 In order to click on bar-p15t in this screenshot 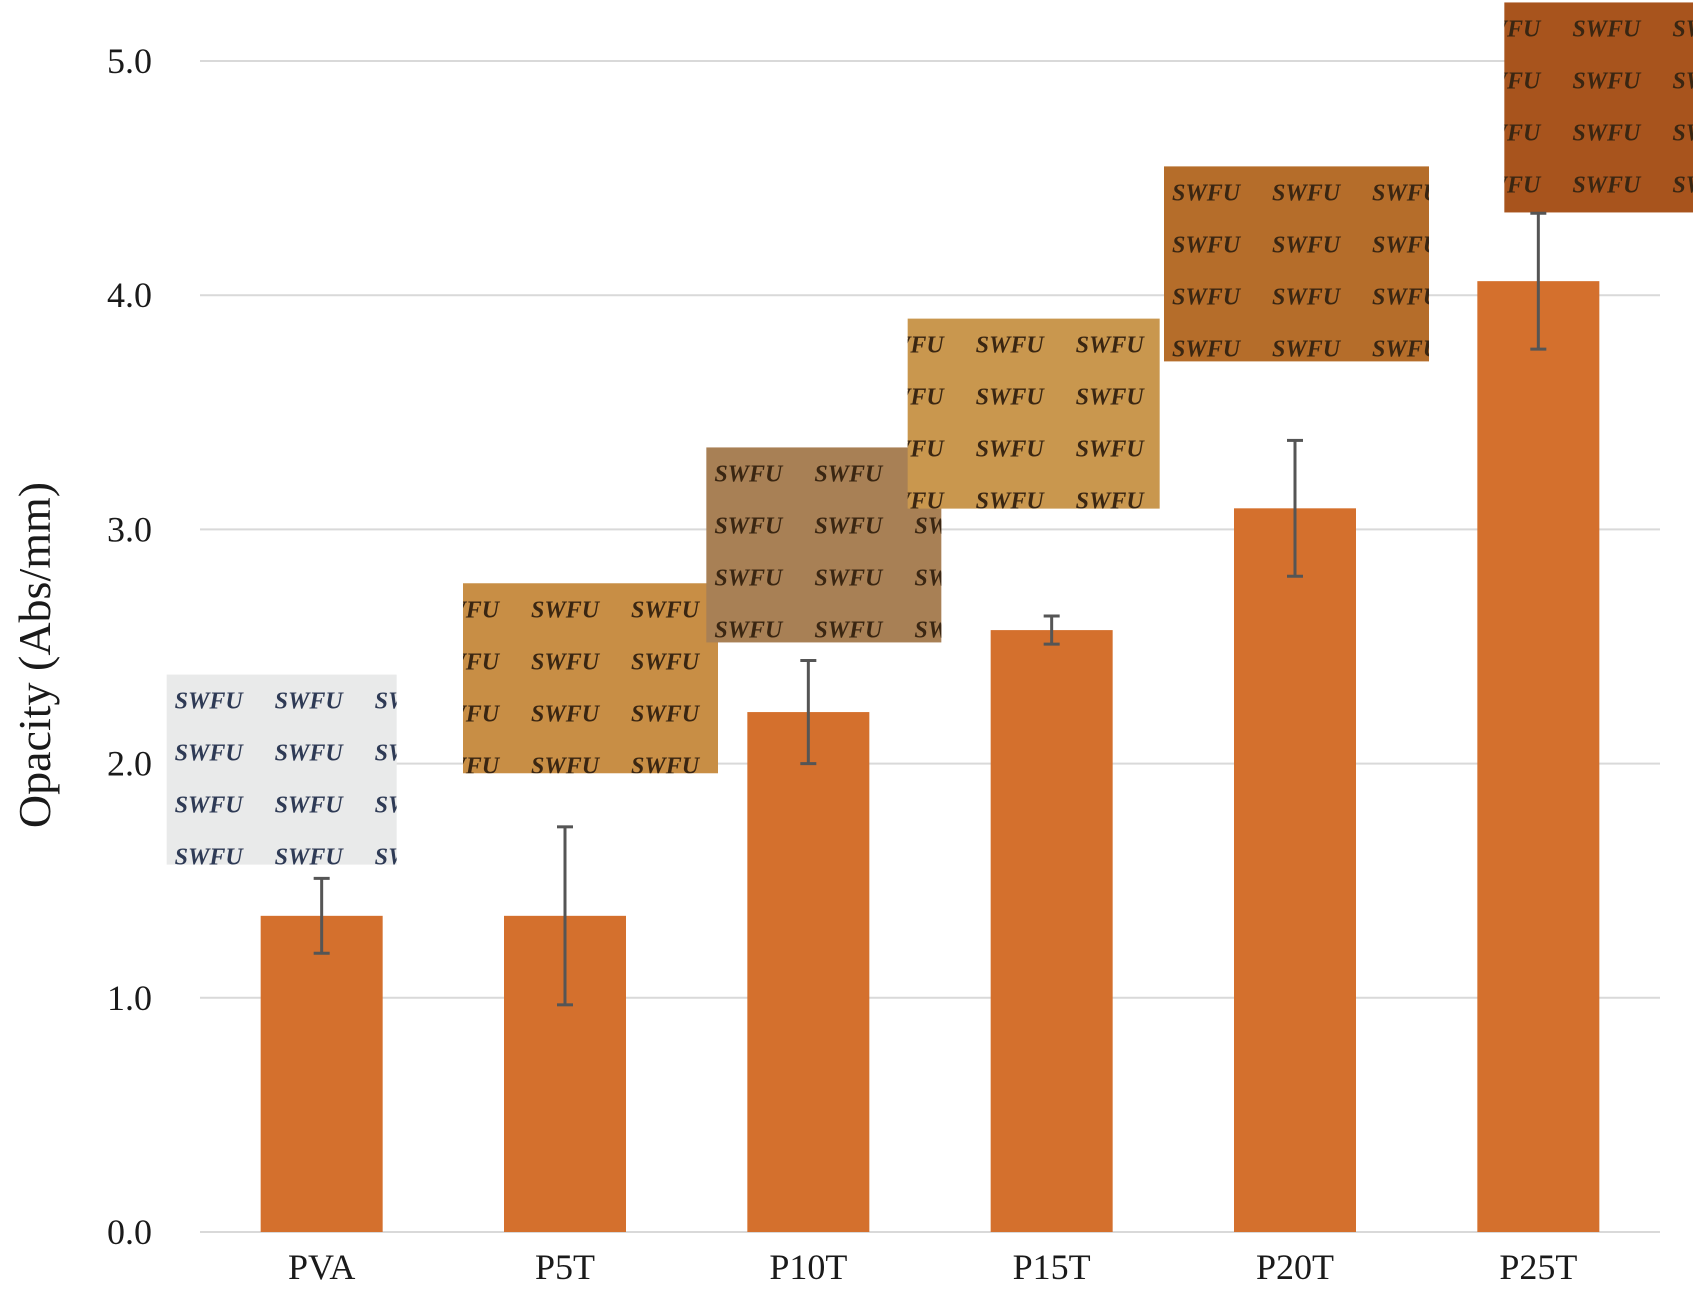, I will do `click(1051, 931)`.